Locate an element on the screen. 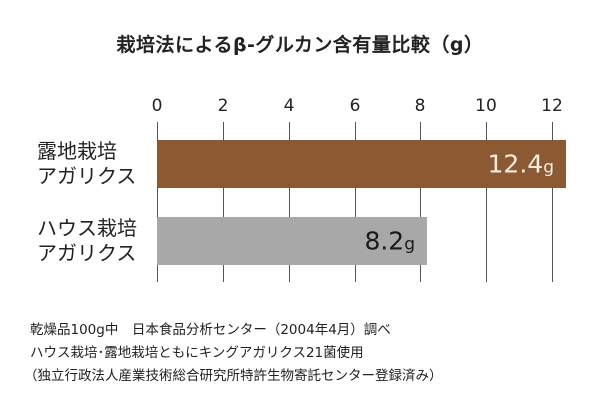 The height and width of the screenshot is (414, 600). footnote: （独立行政法人産業技術総合研究所特許生物寄託センター登録済み） is located at coordinates (233, 376).